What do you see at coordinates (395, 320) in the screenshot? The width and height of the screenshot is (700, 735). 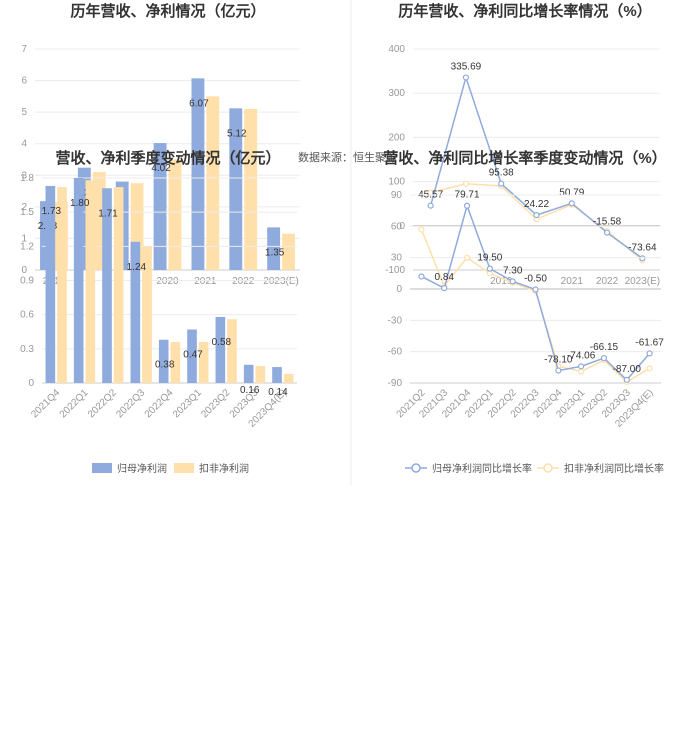 I see `y-tick-label: -30` at bounding box center [395, 320].